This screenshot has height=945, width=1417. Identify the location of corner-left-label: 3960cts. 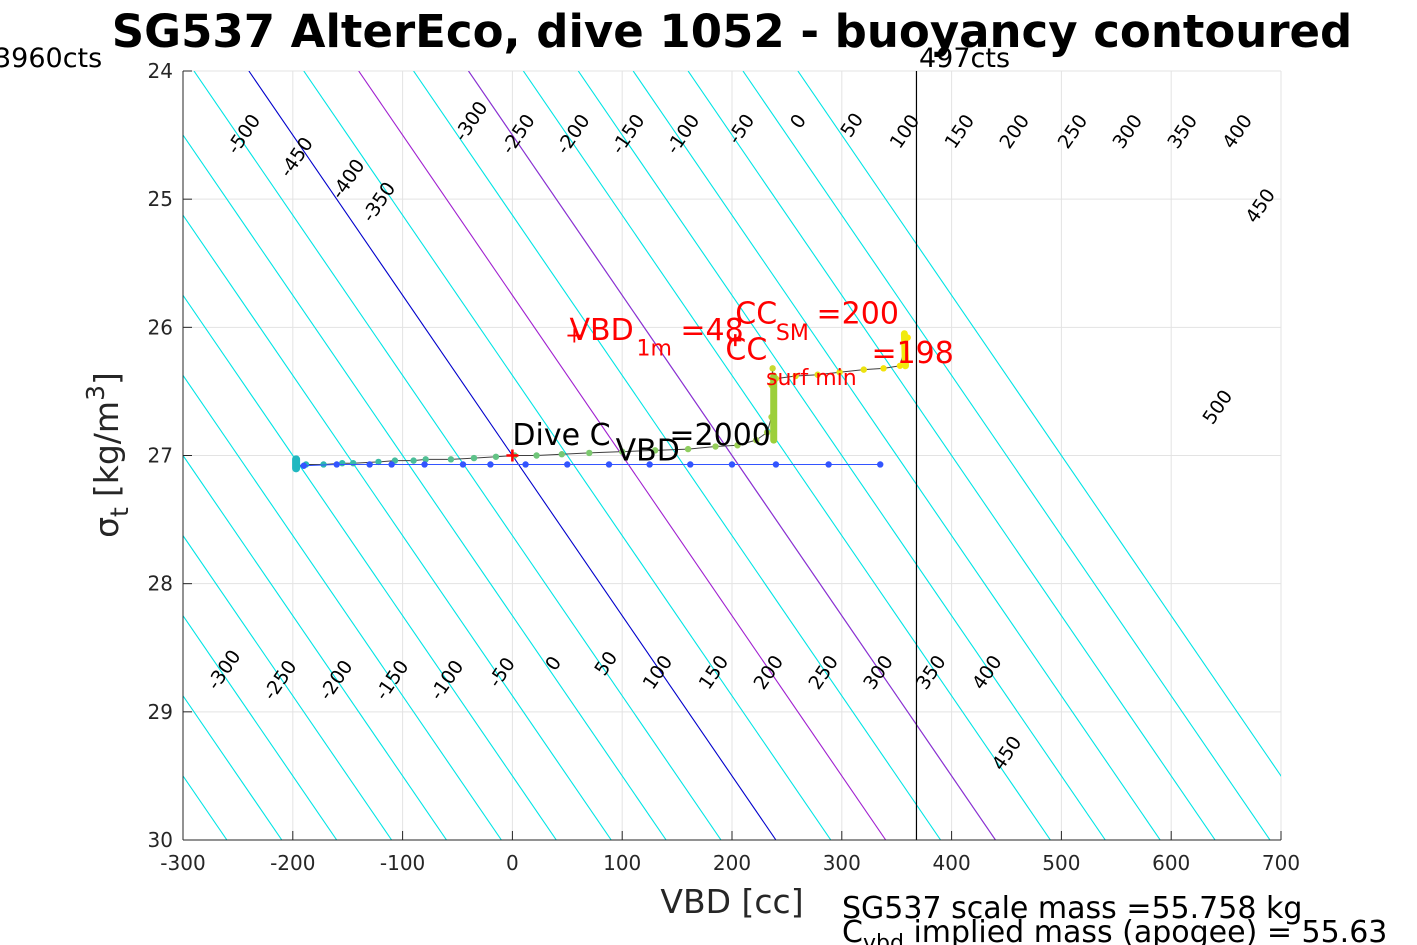
(51, 58).